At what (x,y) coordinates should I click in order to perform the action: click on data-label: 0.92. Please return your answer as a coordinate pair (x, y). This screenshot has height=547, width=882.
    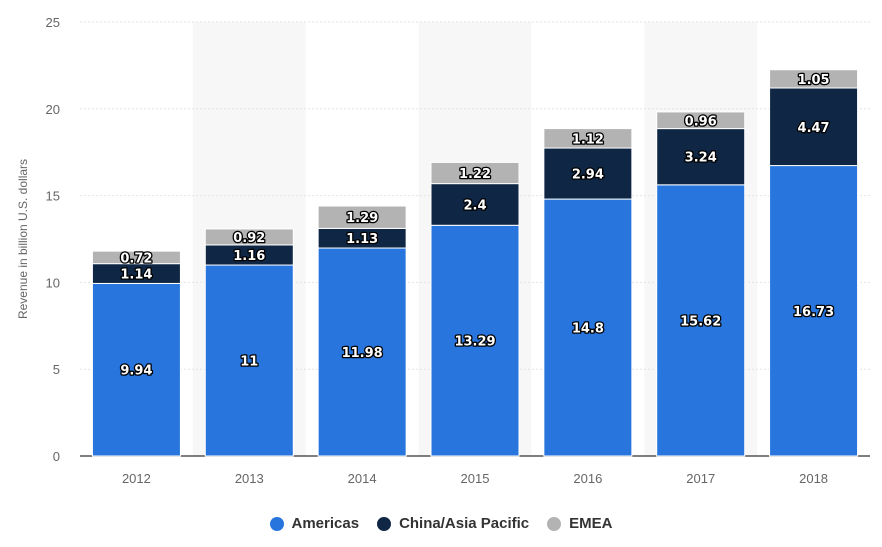
    Looking at the image, I should click on (249, 238).